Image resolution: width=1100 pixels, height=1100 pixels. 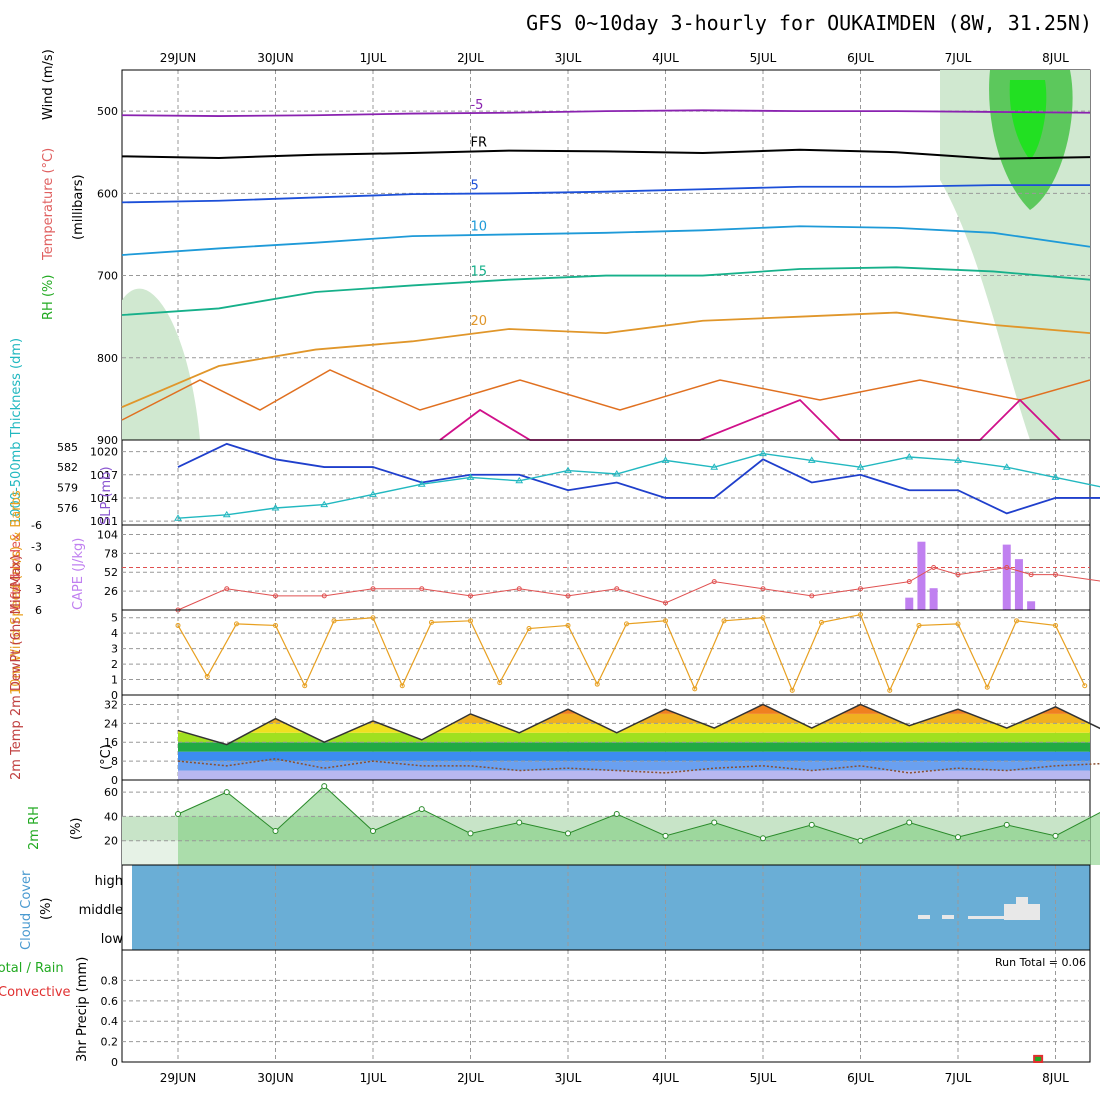 What do you see at coordinates (107, 193) in the screenshot?
I see `tick-label: 600` at bounding box center [107, 193].